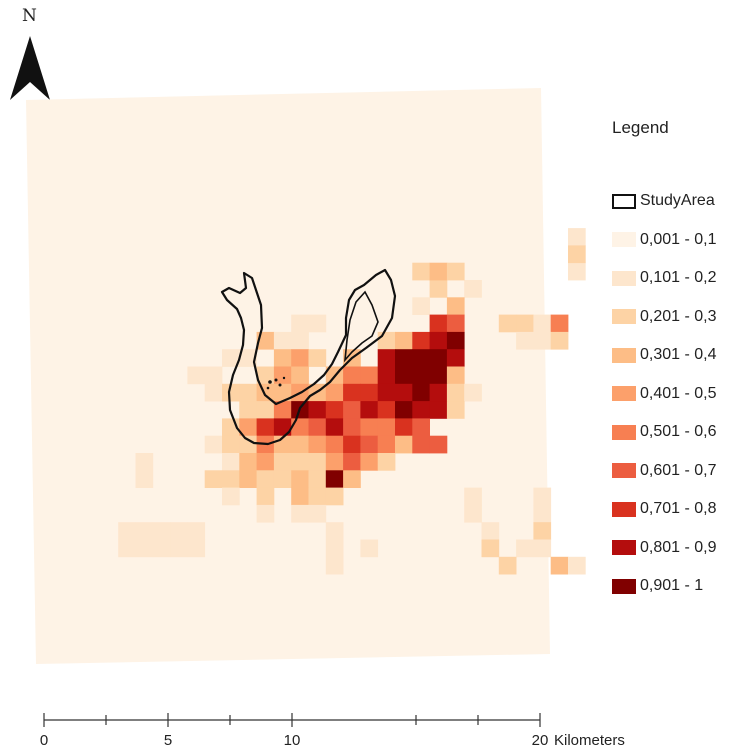 This screenshot has width=744, height=753. I want to click on legend-label: 0,901 - 1, so click(672, 586).